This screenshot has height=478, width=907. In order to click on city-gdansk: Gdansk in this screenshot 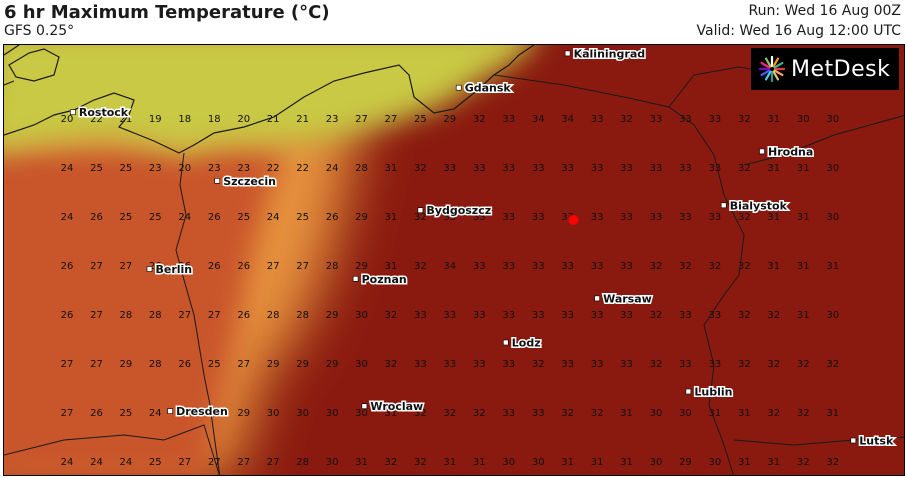, I will do `click(484, 88)`.